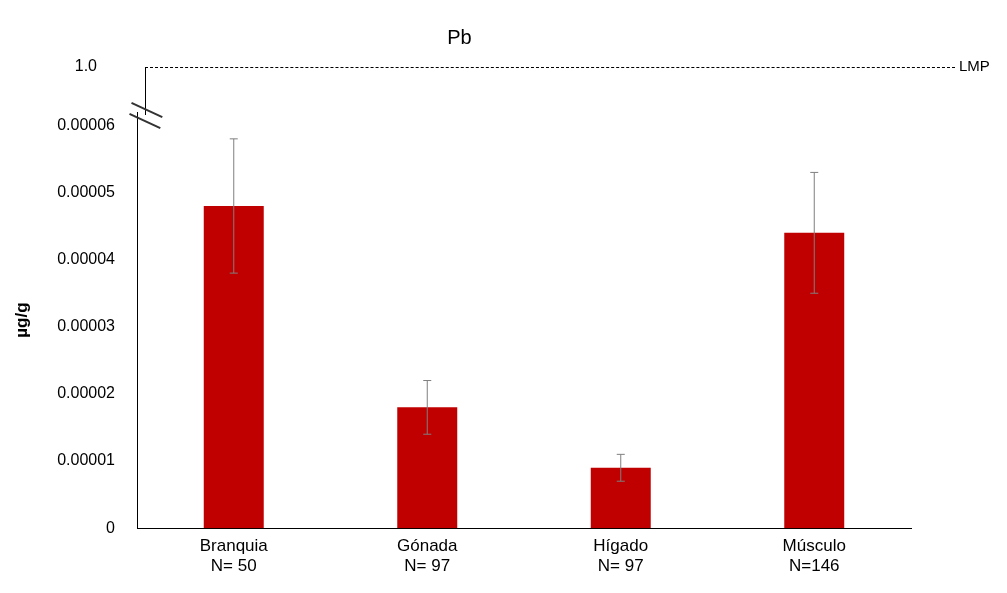 This screenshot has height=593, width=1007. Describe the element at coordinates (974, 66) in the screenshot. I see `text: LMP` at that location.